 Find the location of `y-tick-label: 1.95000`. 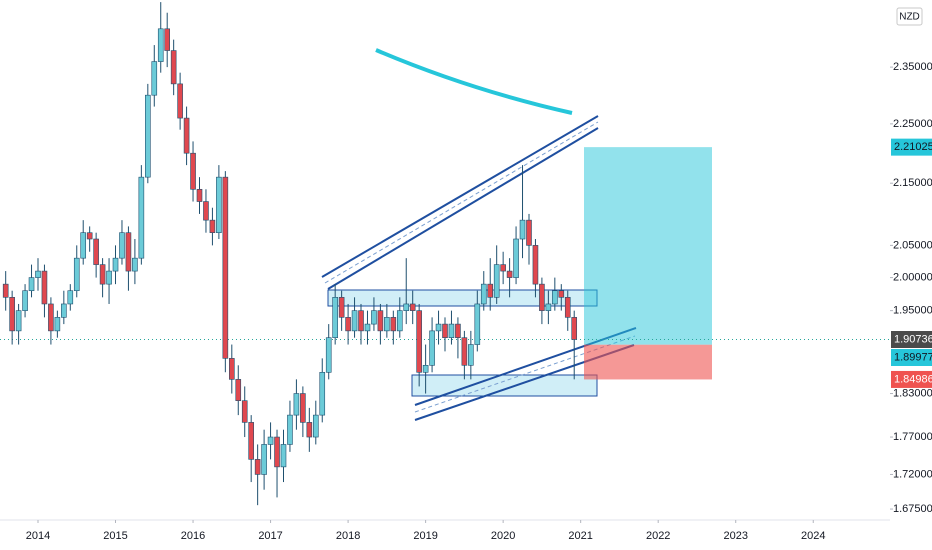

y-tick-label: 1.95000 is located at coordinates (912, 311).